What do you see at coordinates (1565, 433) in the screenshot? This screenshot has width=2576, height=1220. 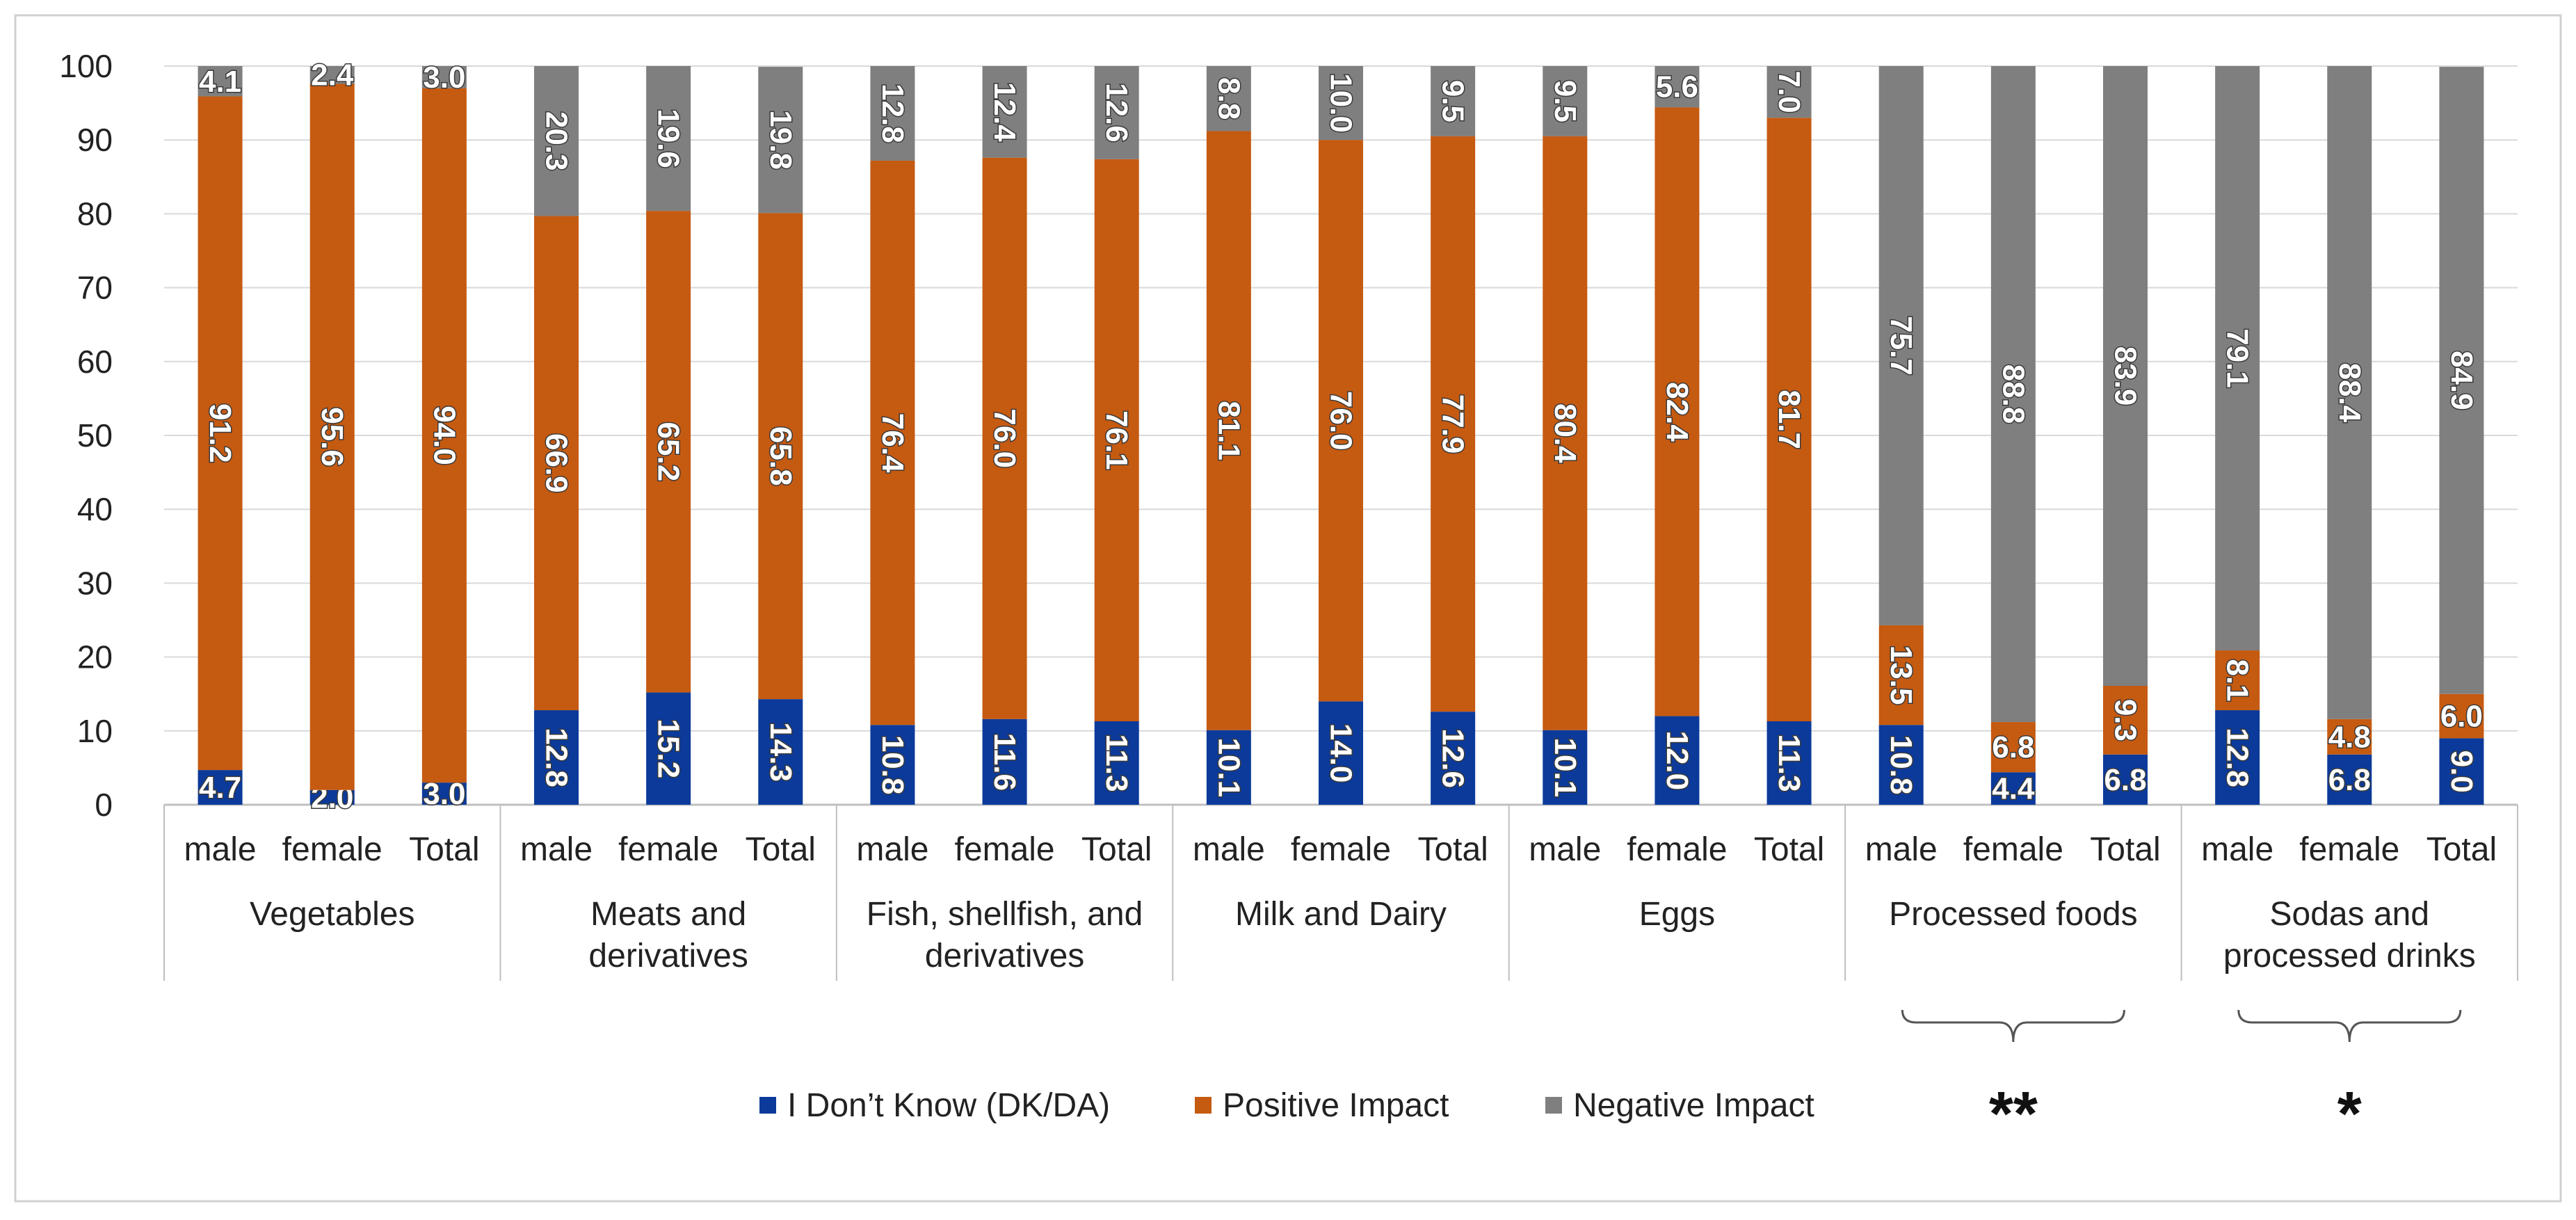 I see `data-label: 80.4` at bounding box center [1565, 433].